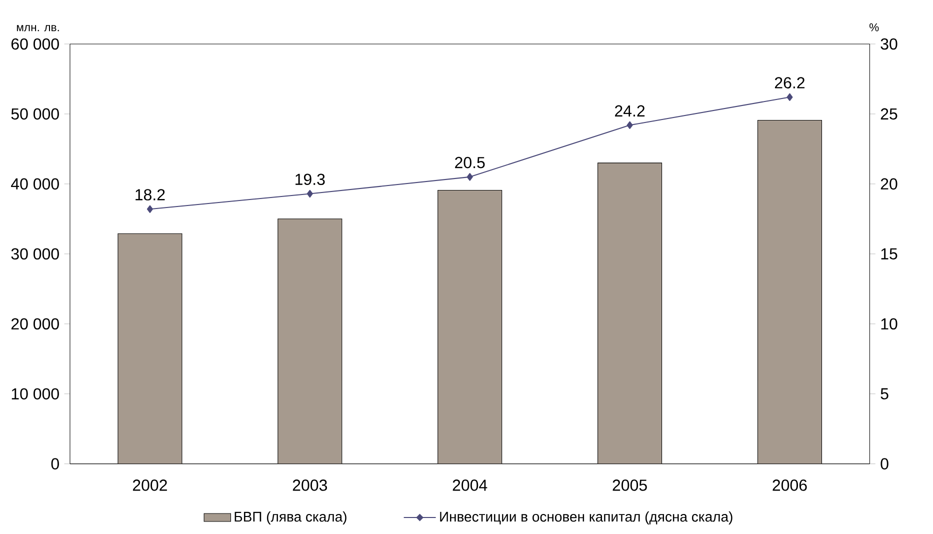 The image size is (933, 534). What do you see at coordinates (884, 394) in the screenshot?
I see `y2-tick-label: 5` at bounding box center [884, 394].